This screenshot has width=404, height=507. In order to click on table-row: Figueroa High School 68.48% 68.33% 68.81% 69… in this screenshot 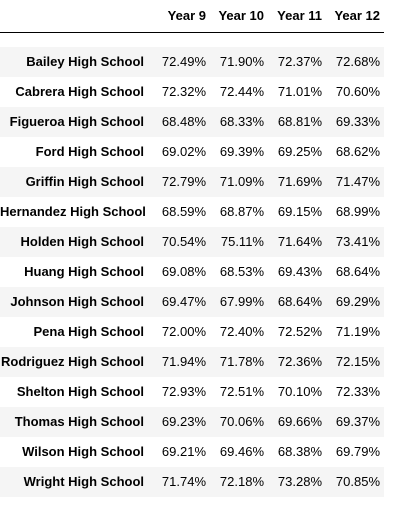, I will do `click(192, 121)`.